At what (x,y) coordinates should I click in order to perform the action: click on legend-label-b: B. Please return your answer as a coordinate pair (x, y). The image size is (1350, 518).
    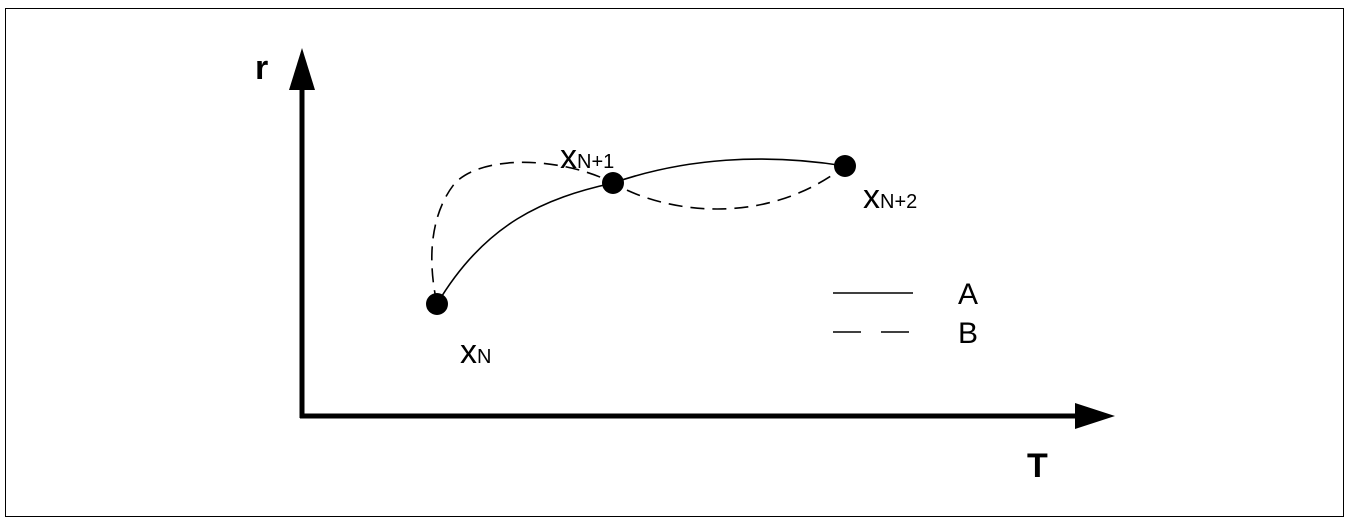
    Looking at the image, I should click on (968, 333).